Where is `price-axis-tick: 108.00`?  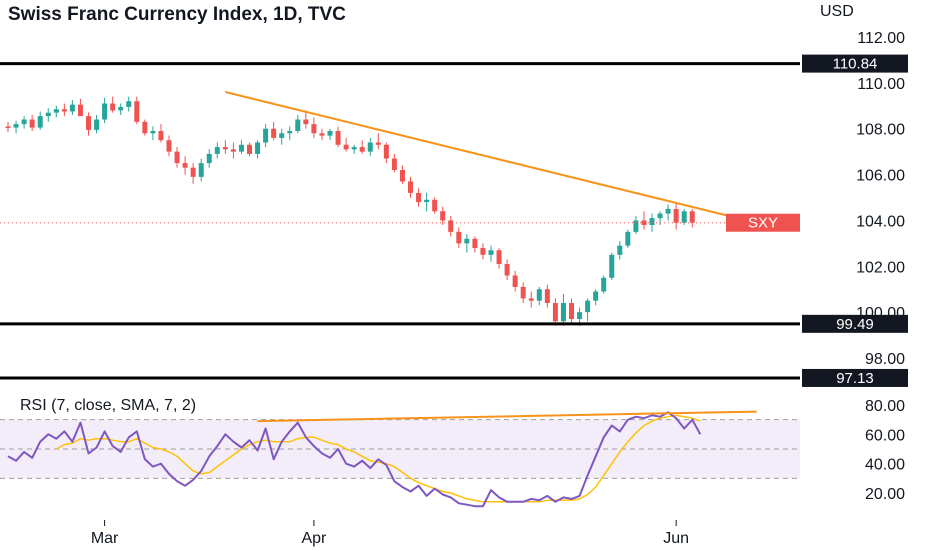
price-axis-tick: 108.00 is located at coordinates (880, 130).